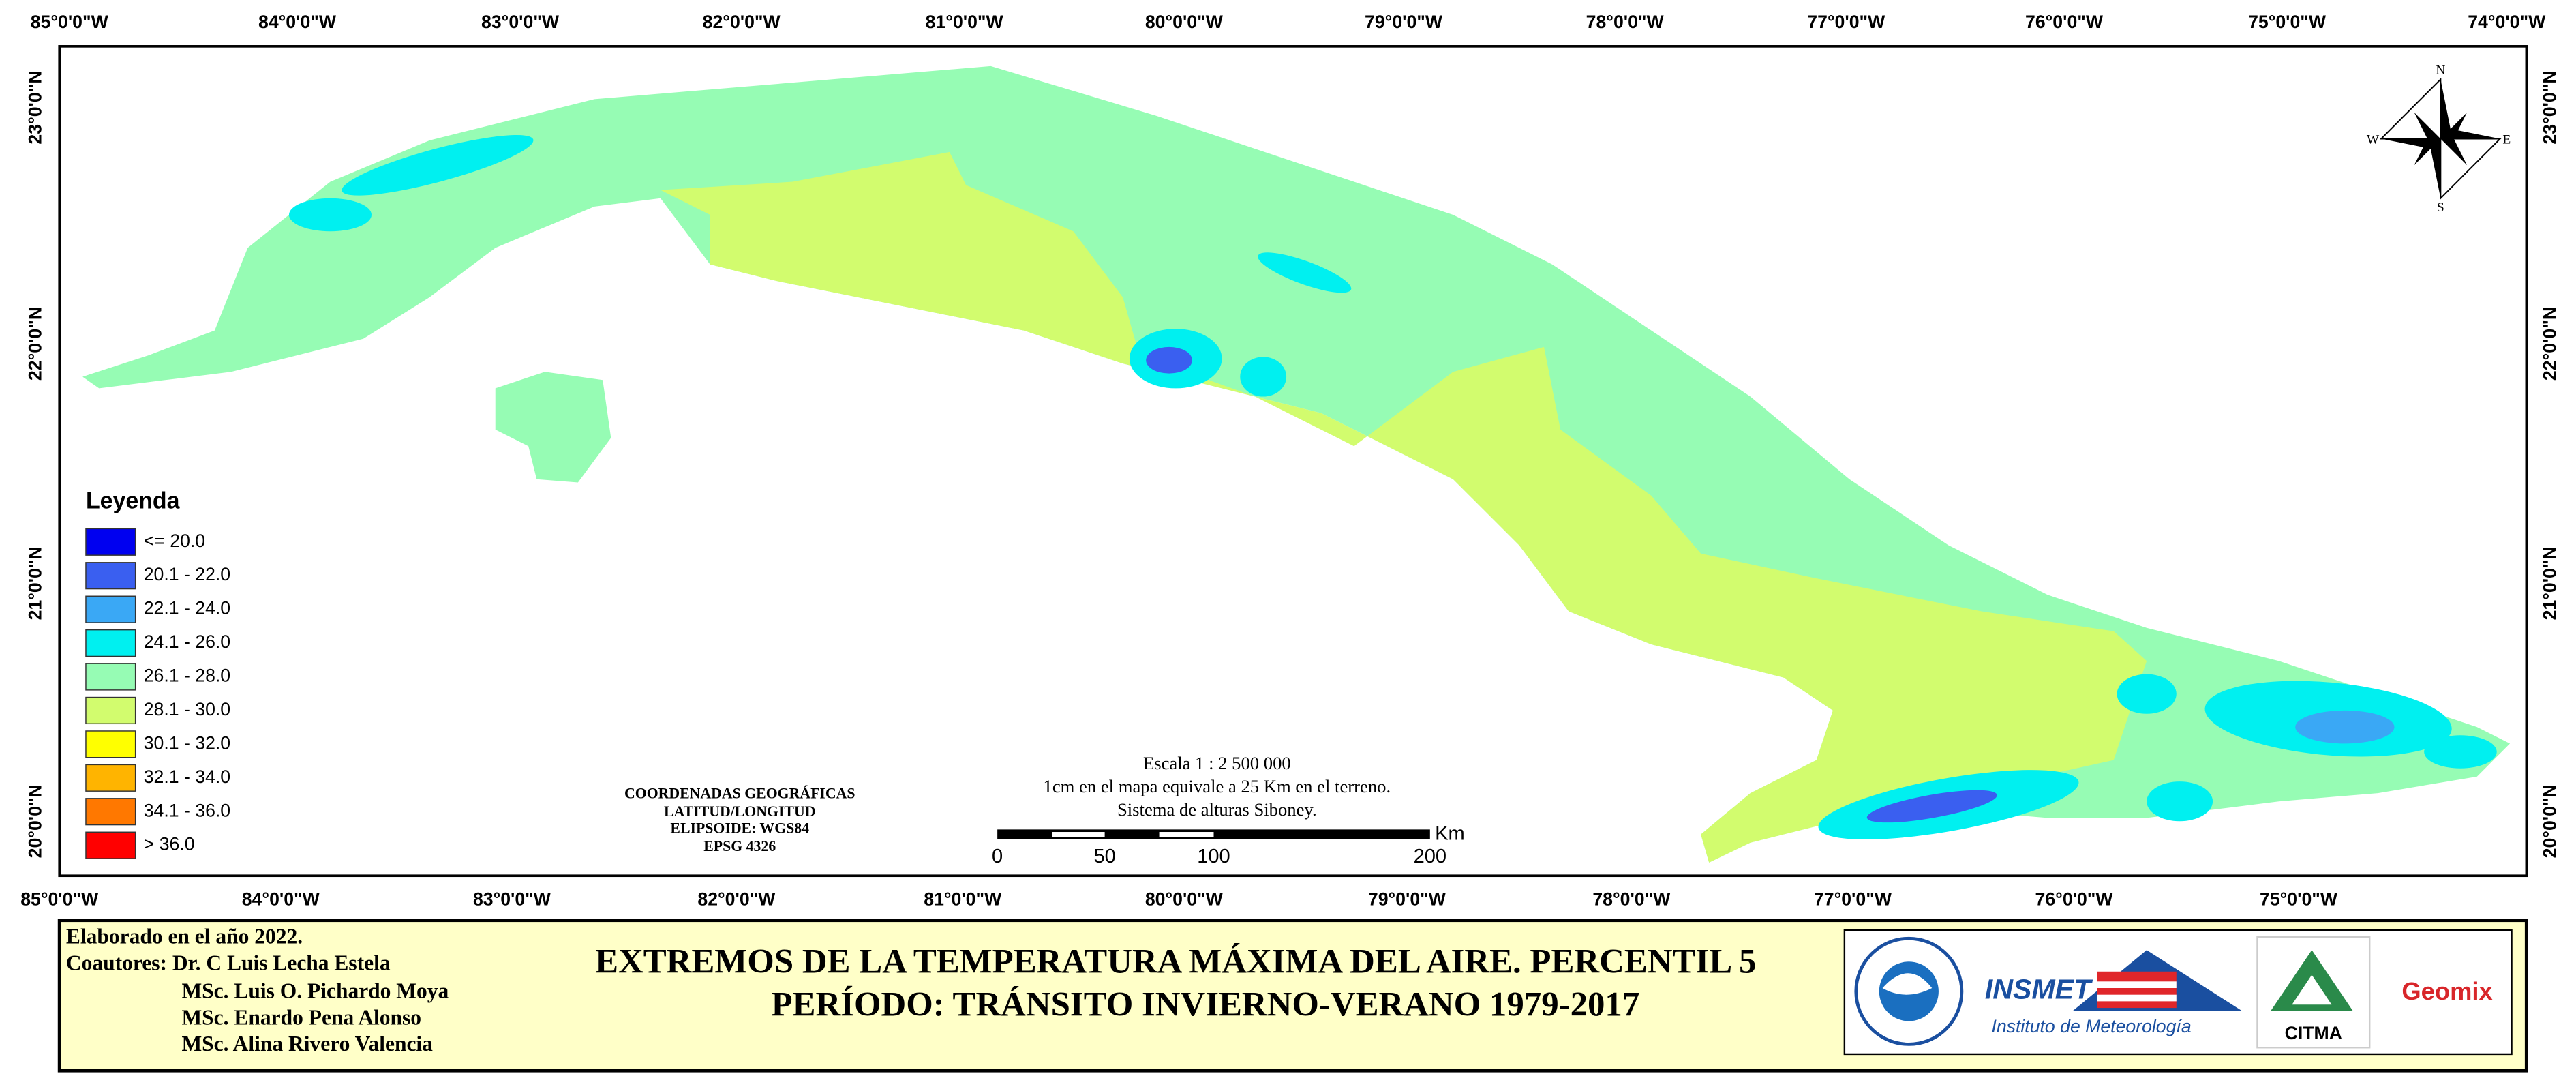 Image resolution: width=2576 pixels, height=1074 pixels. Describe the element at coordinates (187, 608) in the screenshot. I see `legend-label: 22.1 - 24.0` at that location.